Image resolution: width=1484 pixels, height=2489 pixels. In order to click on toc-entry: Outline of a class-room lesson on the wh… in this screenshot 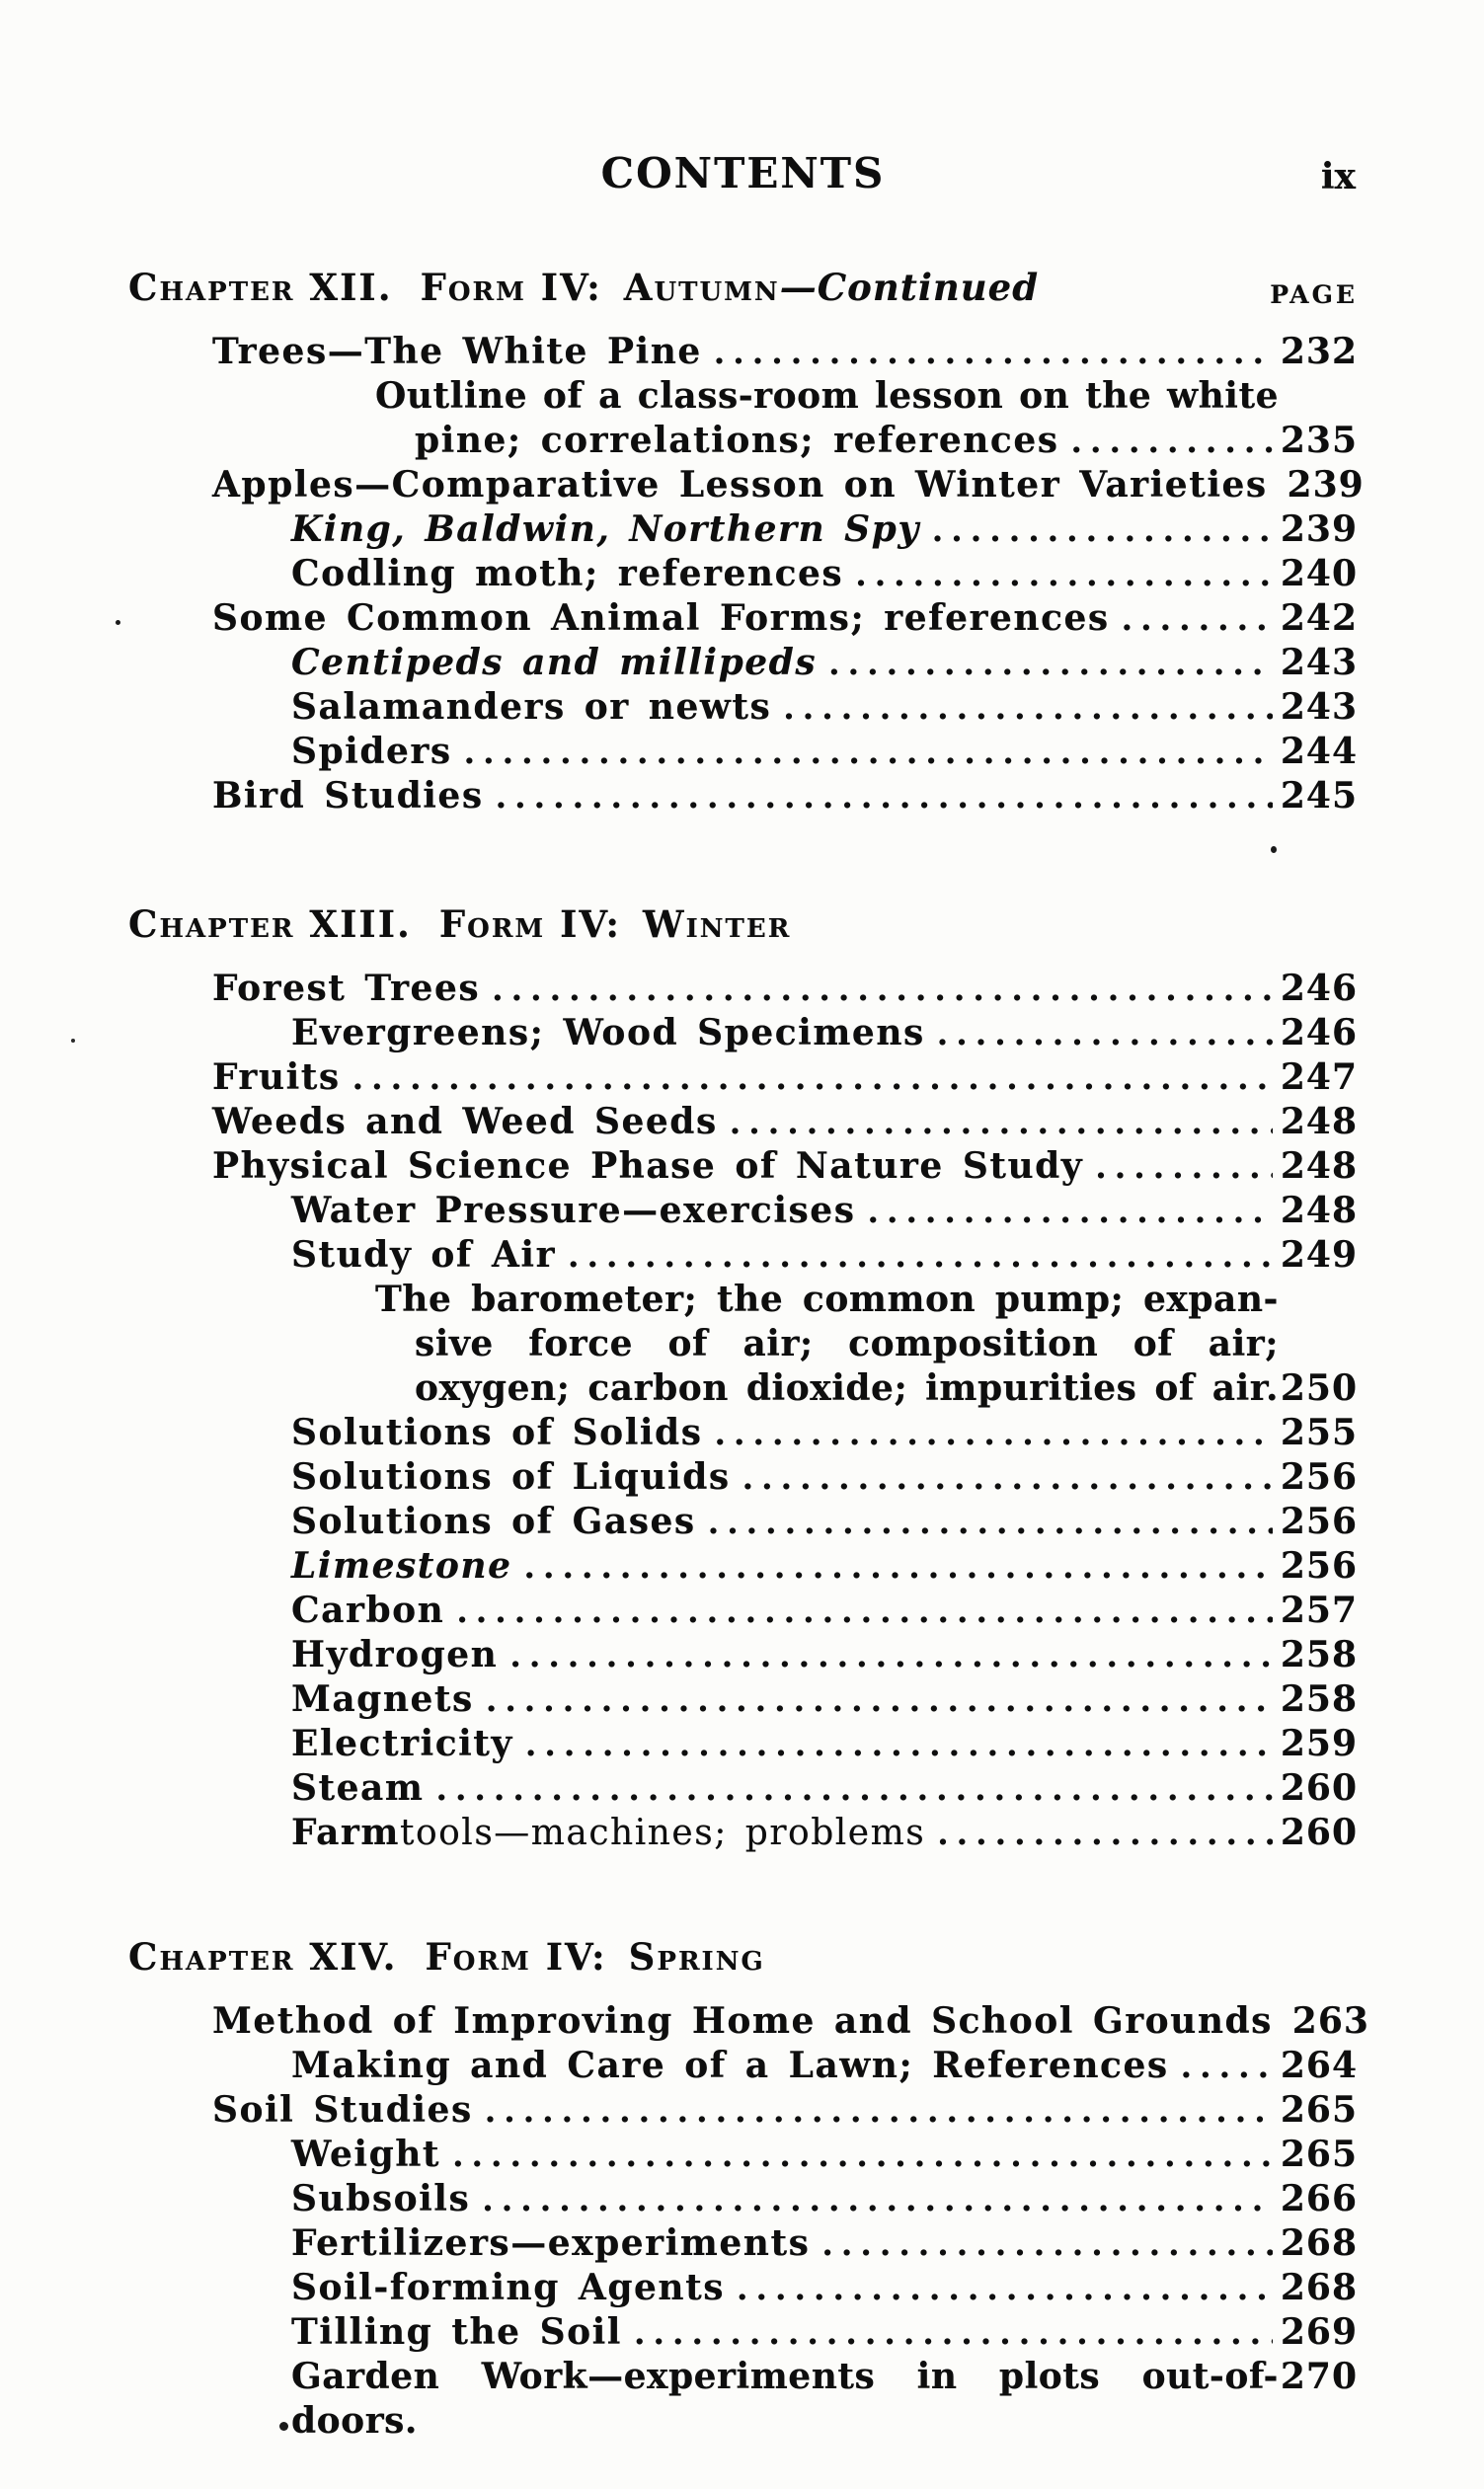, I will do `click(867, 396)`.